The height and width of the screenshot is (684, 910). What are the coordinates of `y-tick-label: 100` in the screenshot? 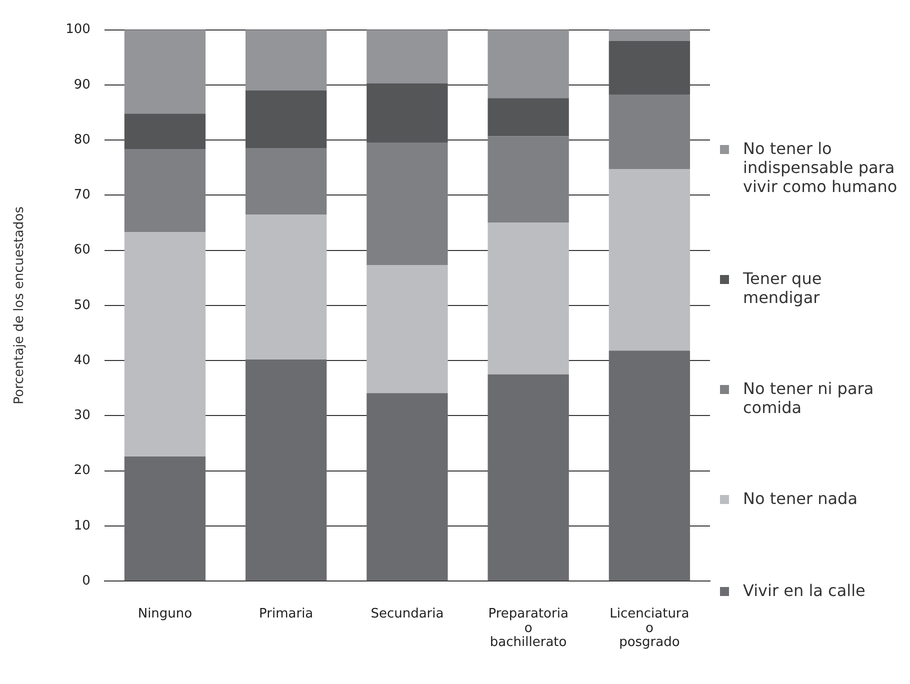 It's located at (78, 30).